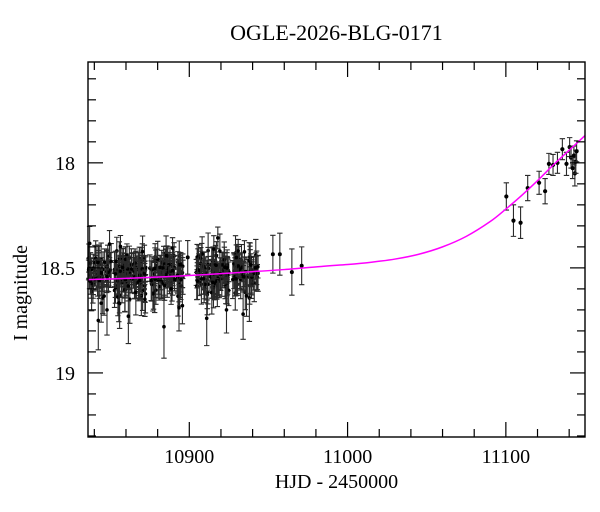 Image resolution: width=600 pixels, height=512 pixels. What do you see at coordinates (336, 482) in the screenshot?
I see `x-axis-label: HJD - 2450000` at bounding box center [336, 482].